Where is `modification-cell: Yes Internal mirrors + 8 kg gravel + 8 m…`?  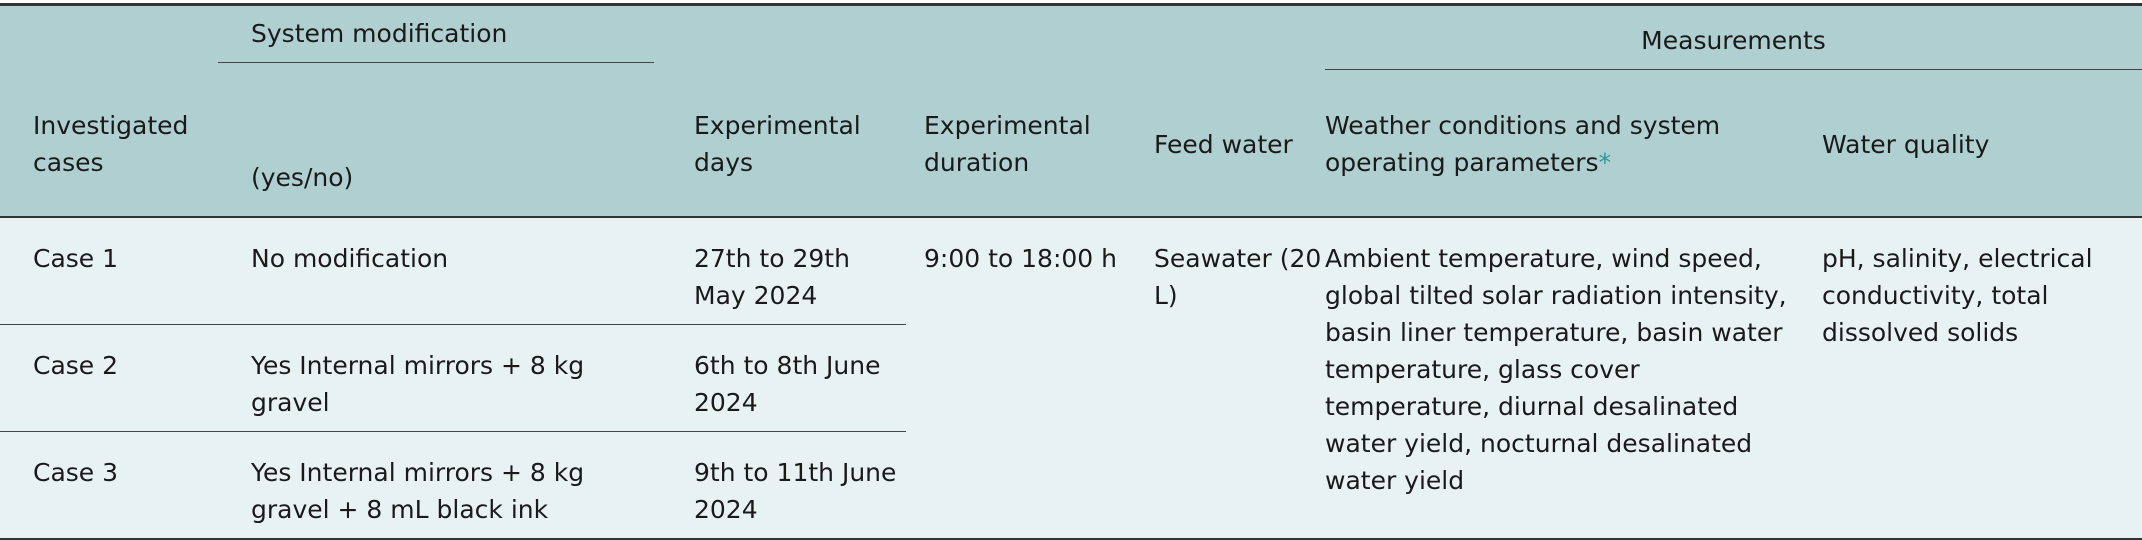 modification-cell: Yes Internal mirrors + 8 kg gravel + 8 m… is located at coordinates (436, 485).